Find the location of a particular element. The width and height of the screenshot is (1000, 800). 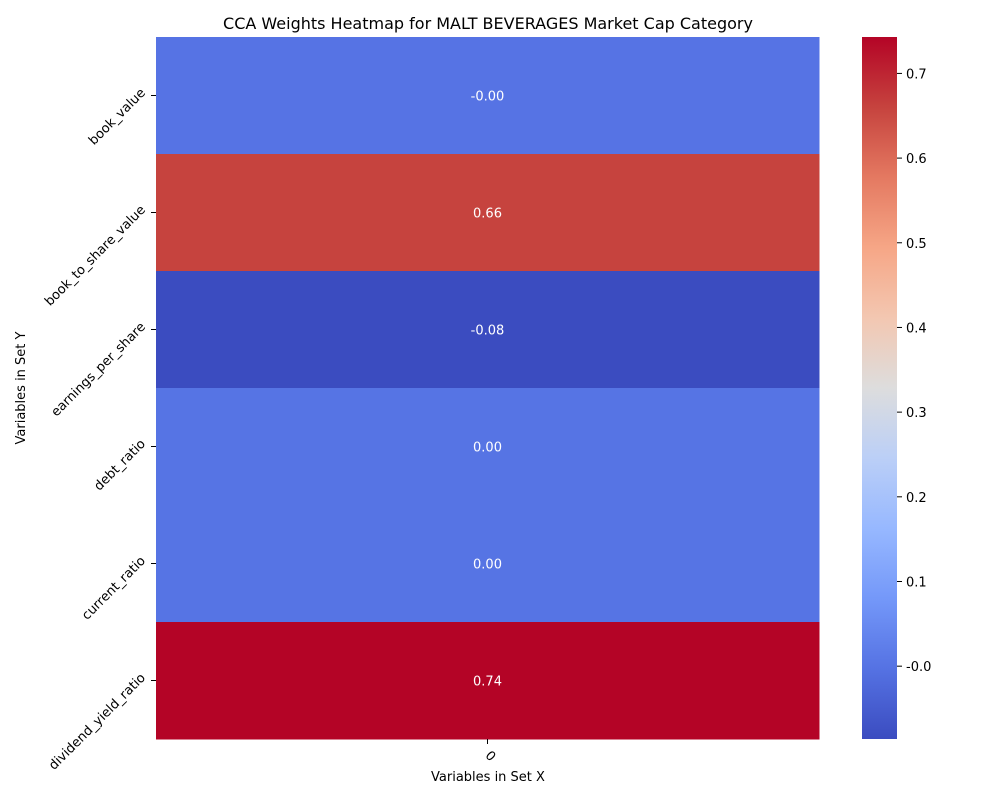

heatmap-cell-book_to_share_value is located at coordinates (488, 213).